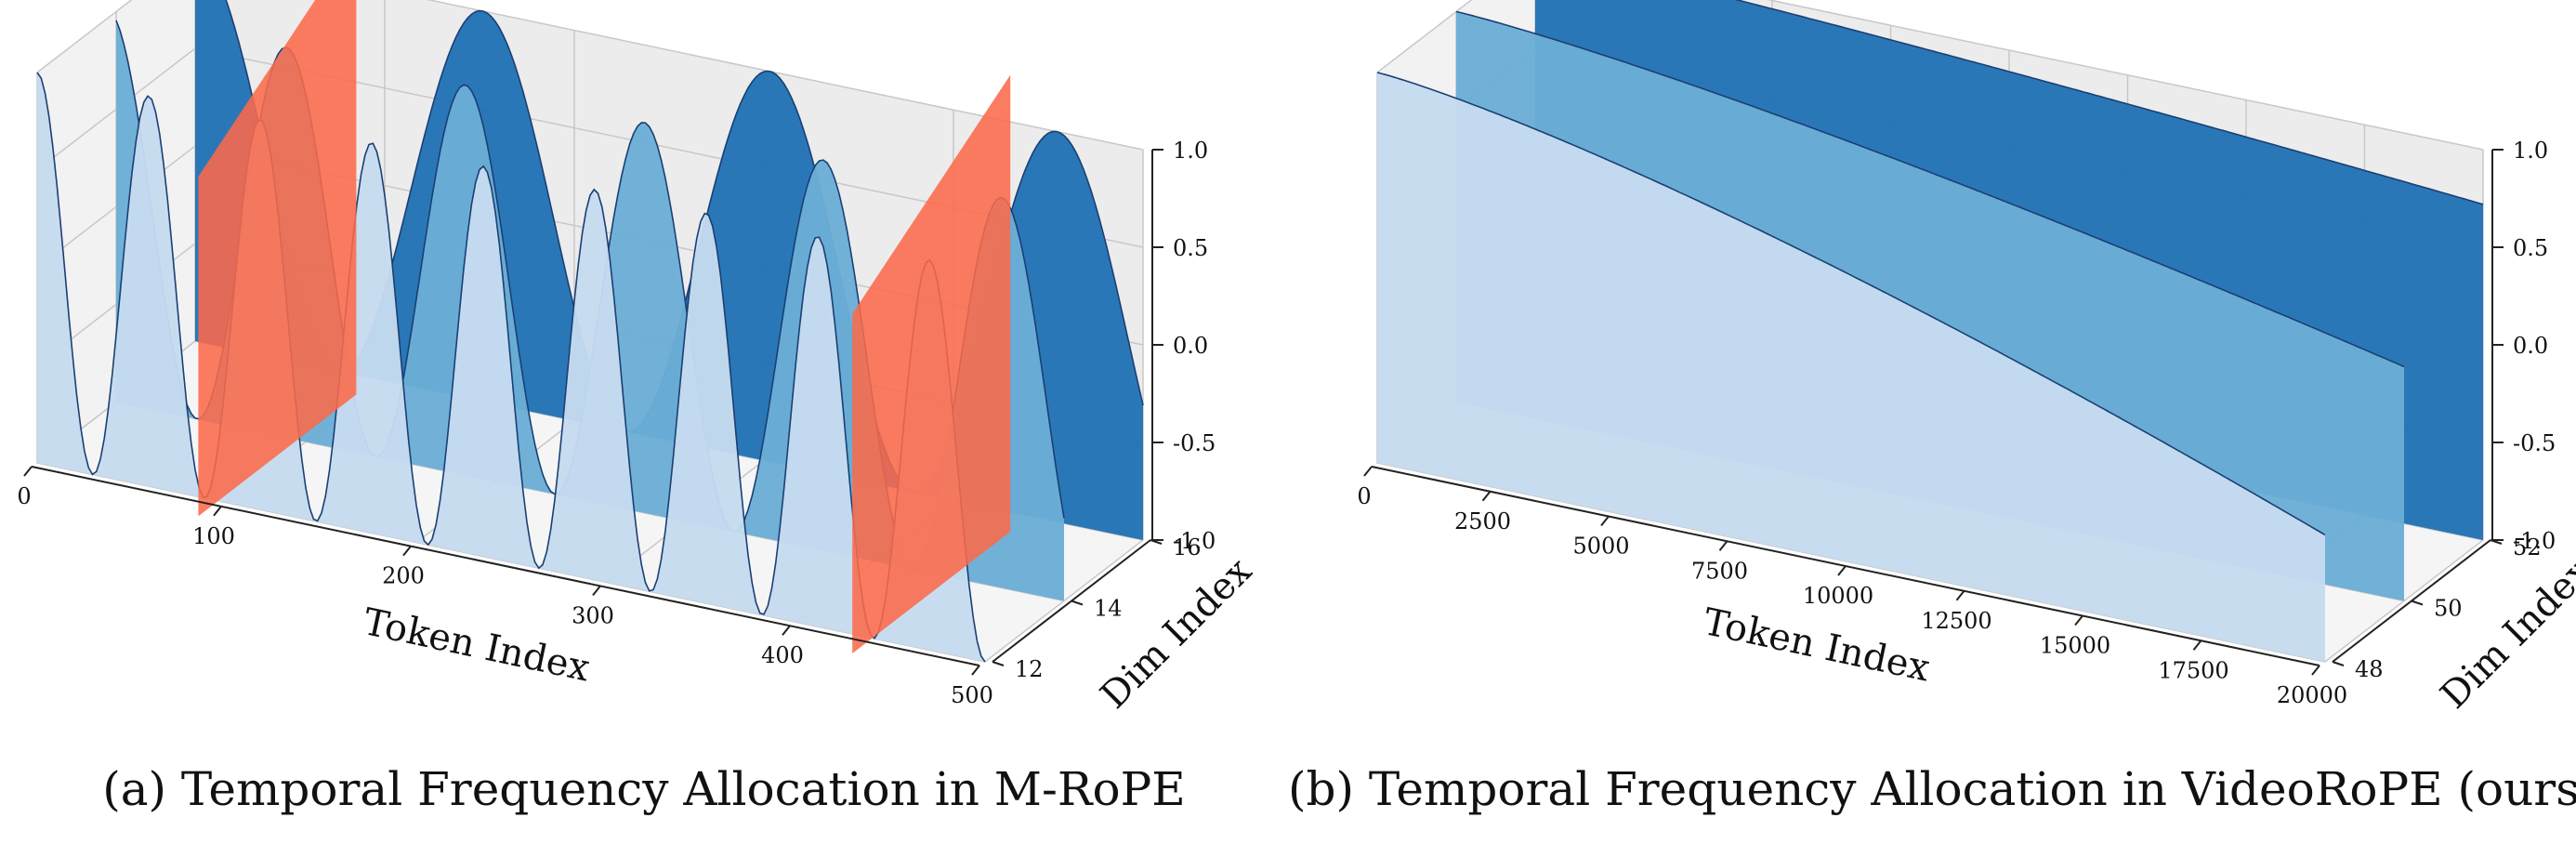 The width and height of the screenshot is (2576, 844). Describe the element at coordinates (2527, 547) in the screenshot. I see `c1-y-tick-label: 52` at that location.